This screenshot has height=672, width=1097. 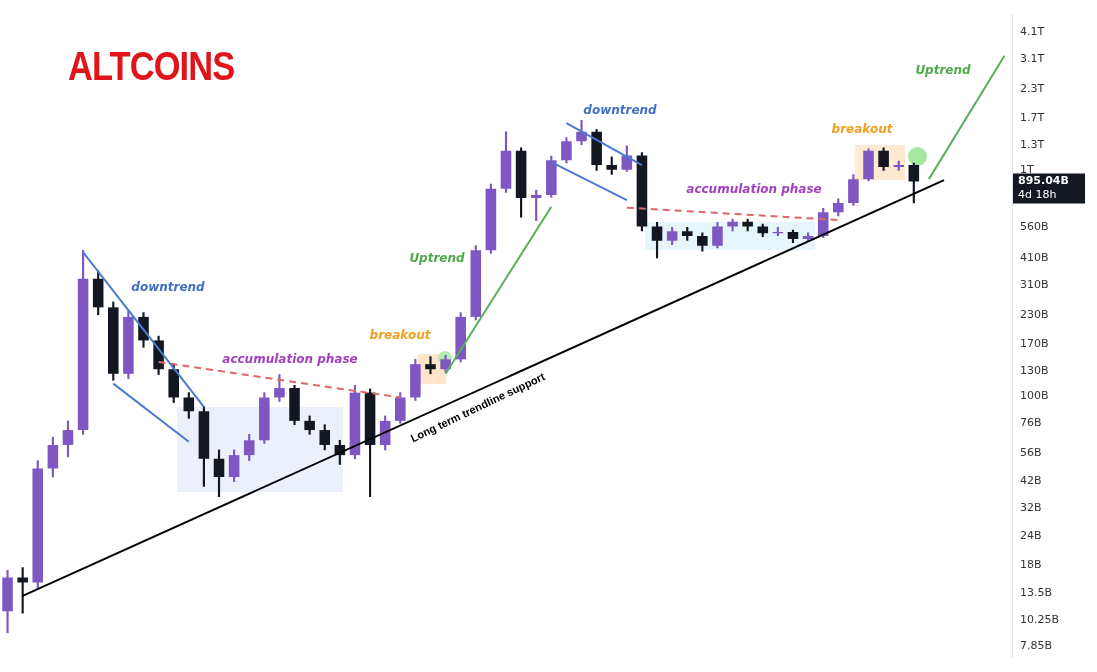 What do you see at coordinates (1034, 370) in the screenshot?
I see `y-tick-label: 130B` at bounding box center [1034, 370].